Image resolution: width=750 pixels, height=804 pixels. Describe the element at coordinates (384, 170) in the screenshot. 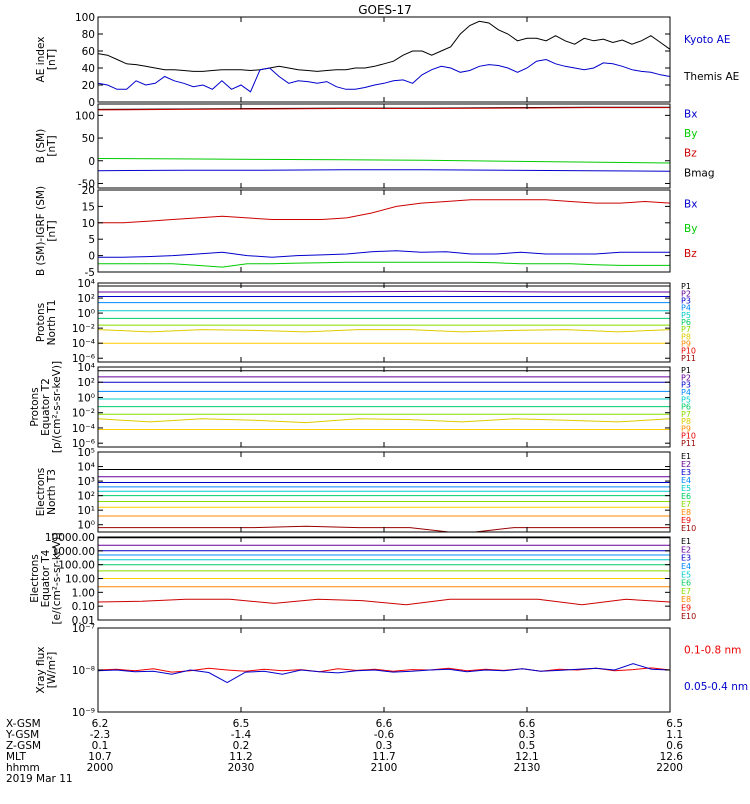

I see `series-bx` at that location.